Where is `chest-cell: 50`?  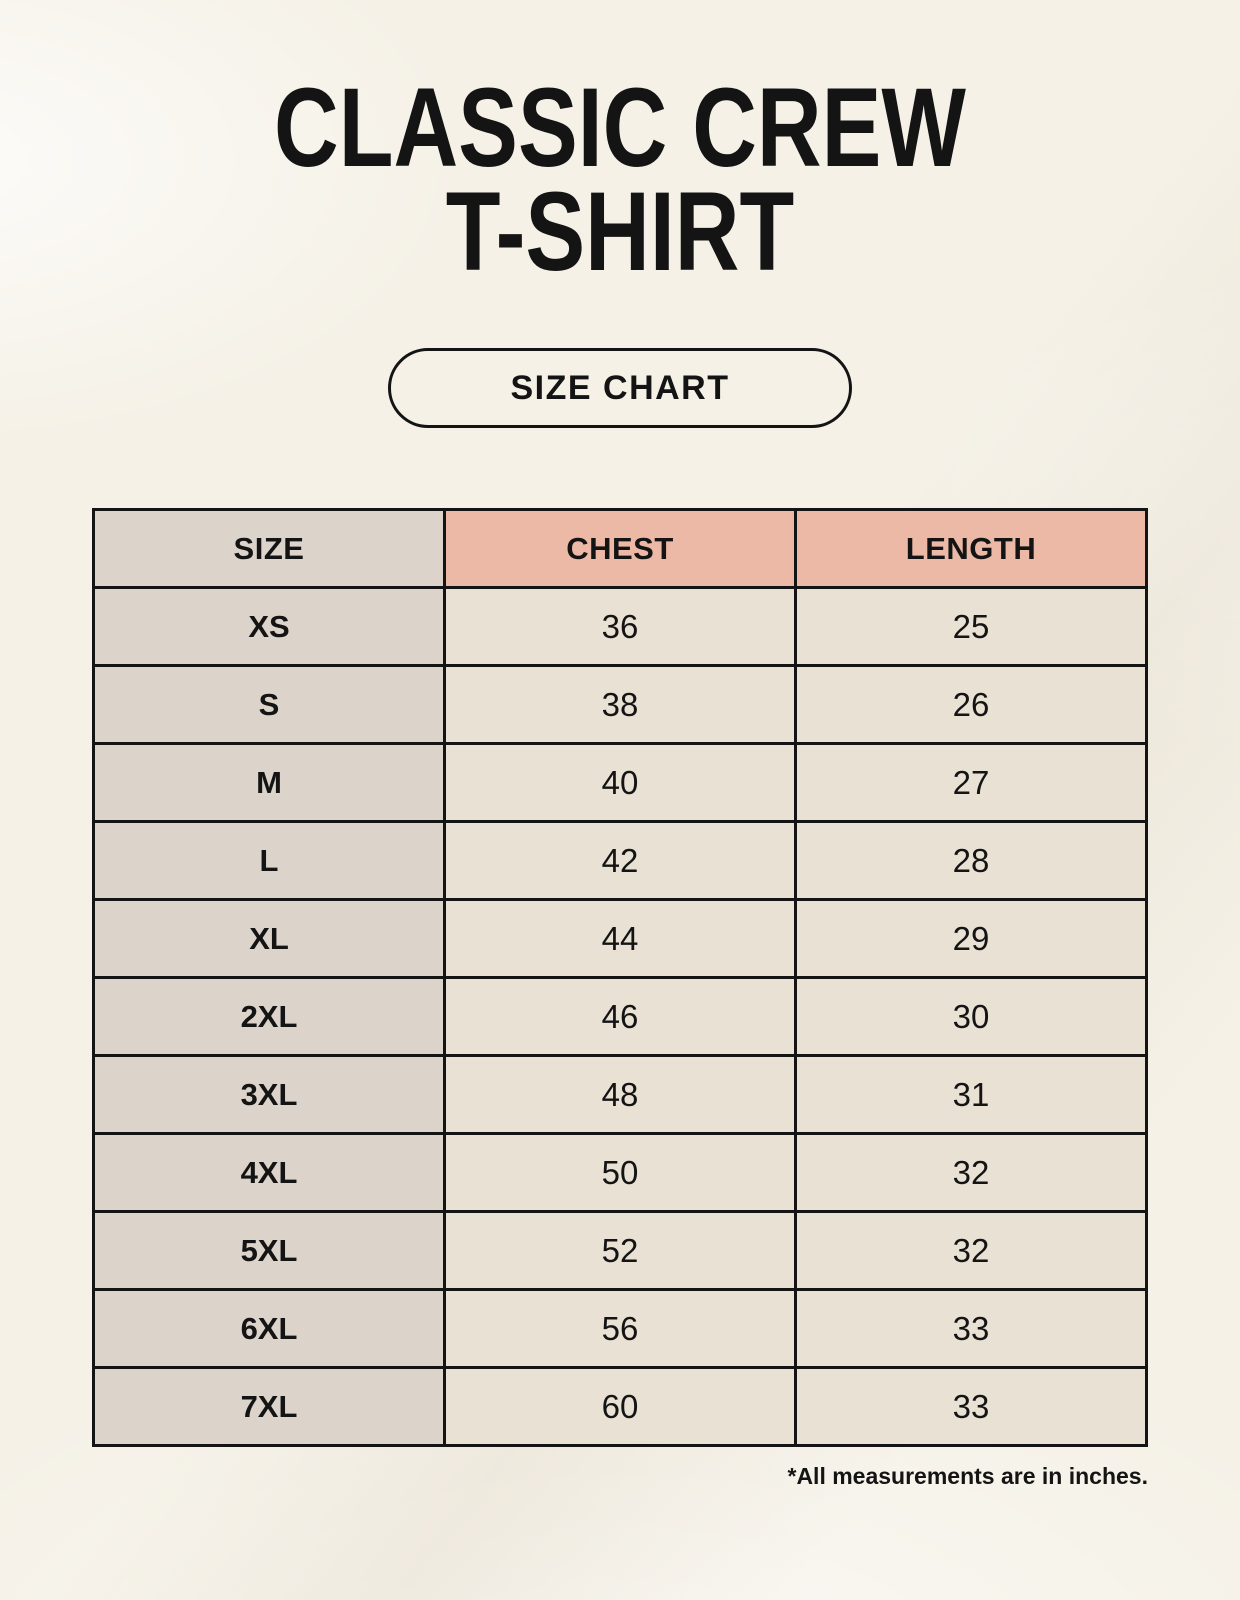 chest-cell: 50 is located at coordinates (620, 1173).